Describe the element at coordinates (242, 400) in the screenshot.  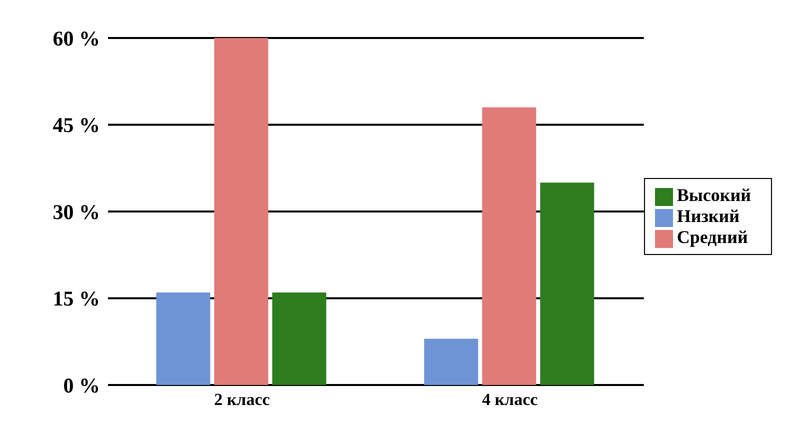
I see `x-tick-label: 2 класс` at that location.